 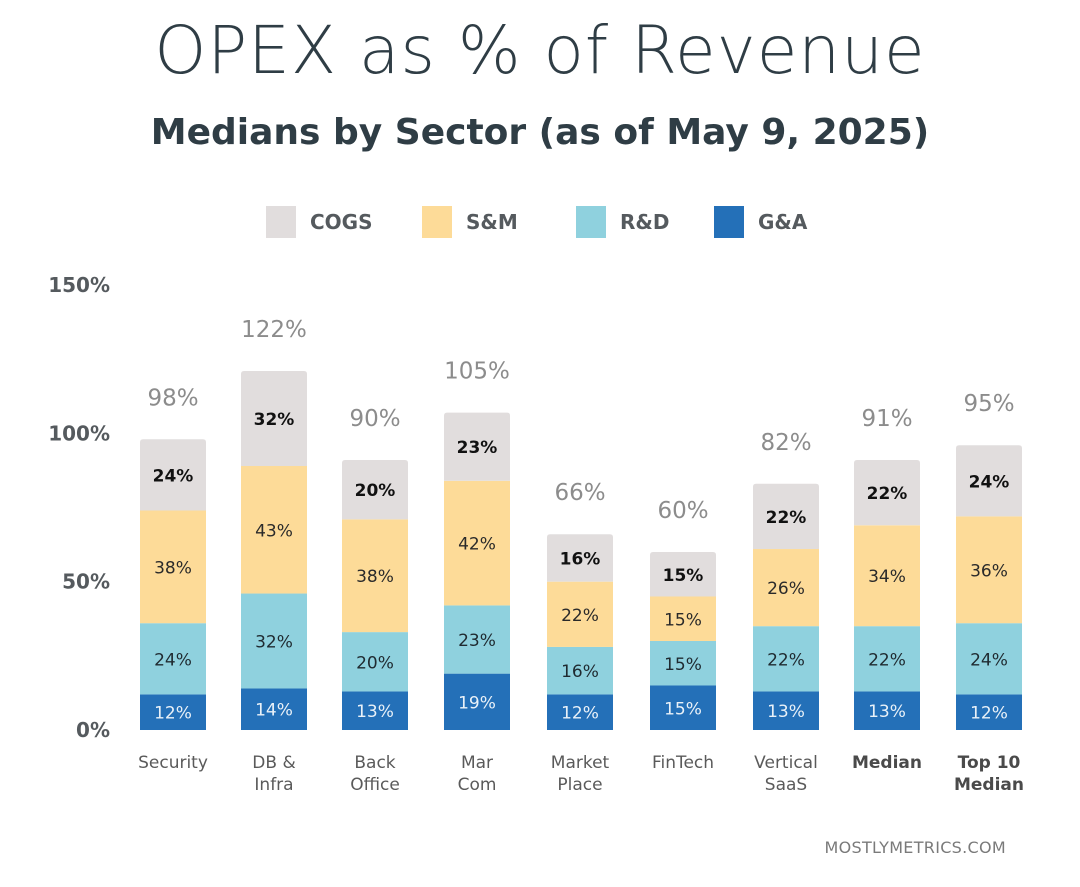 I want to click on total-label: 91%, so click(x=886, y=419).